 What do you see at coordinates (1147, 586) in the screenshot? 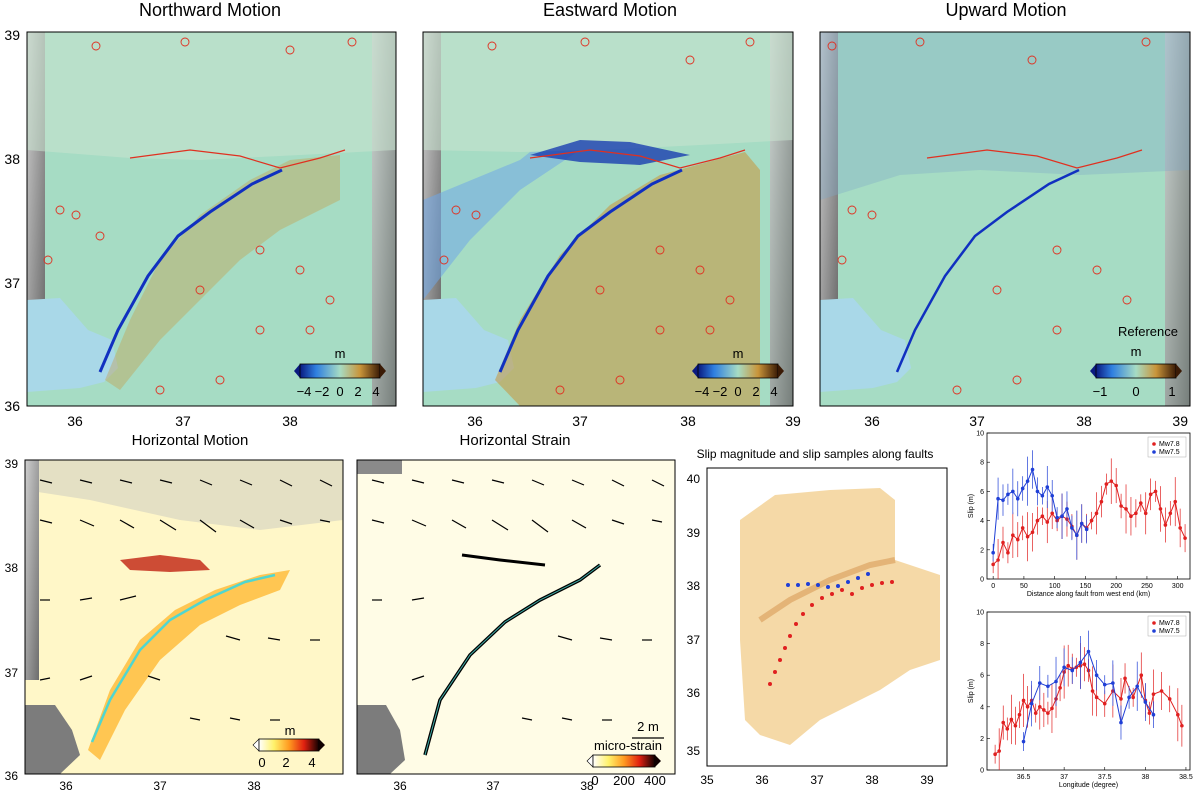
I see `x-tick-label: 250` at bounding box center [1147, 586].